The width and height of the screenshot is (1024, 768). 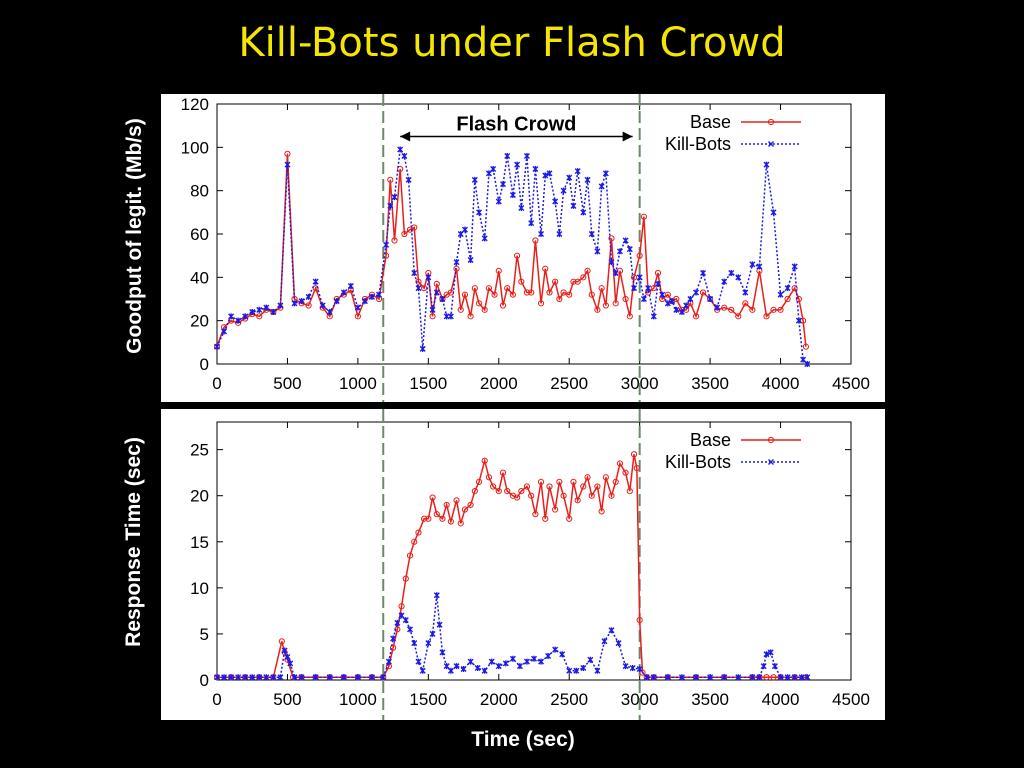 I want to click on goodput-series-base-line, so click(x=511, y=250).